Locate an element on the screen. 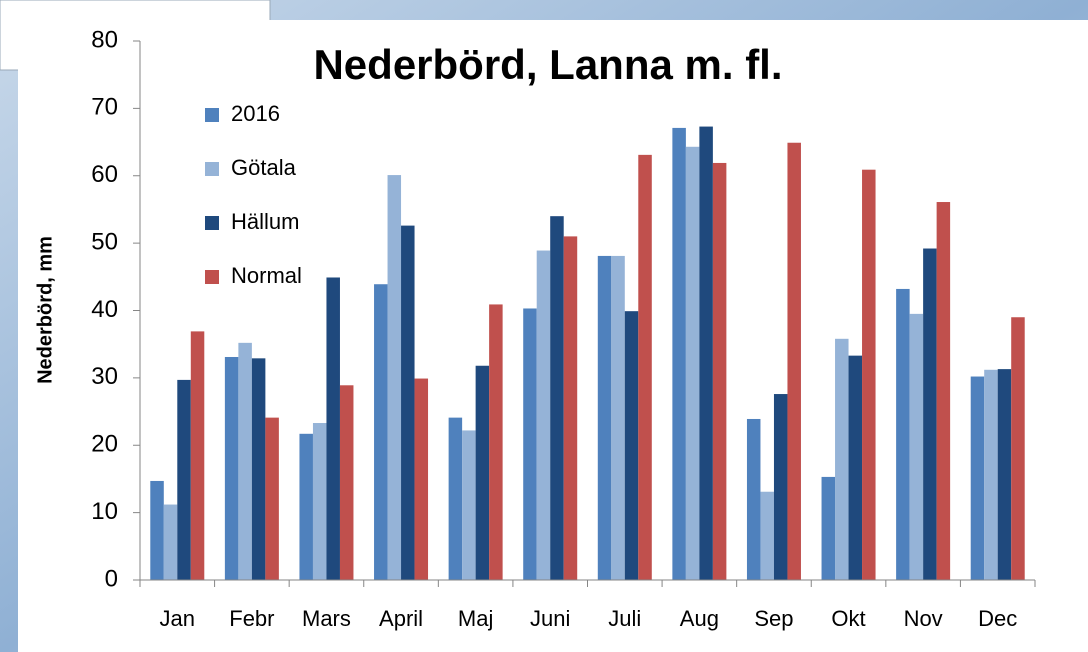 This screenshot has height=652, width=1088. x-tick-label: Juli is located at coordinates (624, 618).